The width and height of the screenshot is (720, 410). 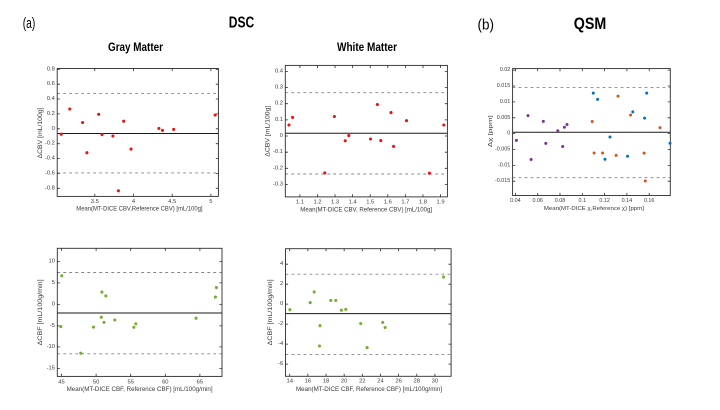 What do you see at coordinates (52, 261) in the screenshot?
I see `svg-text: 10` at bounding box center [52, 261].